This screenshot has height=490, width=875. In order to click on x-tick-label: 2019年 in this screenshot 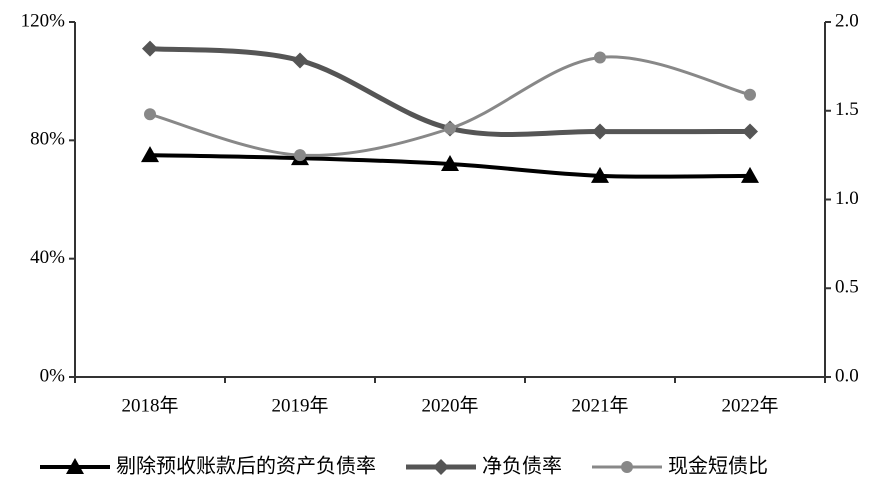, I will do `click(299, 405)`.